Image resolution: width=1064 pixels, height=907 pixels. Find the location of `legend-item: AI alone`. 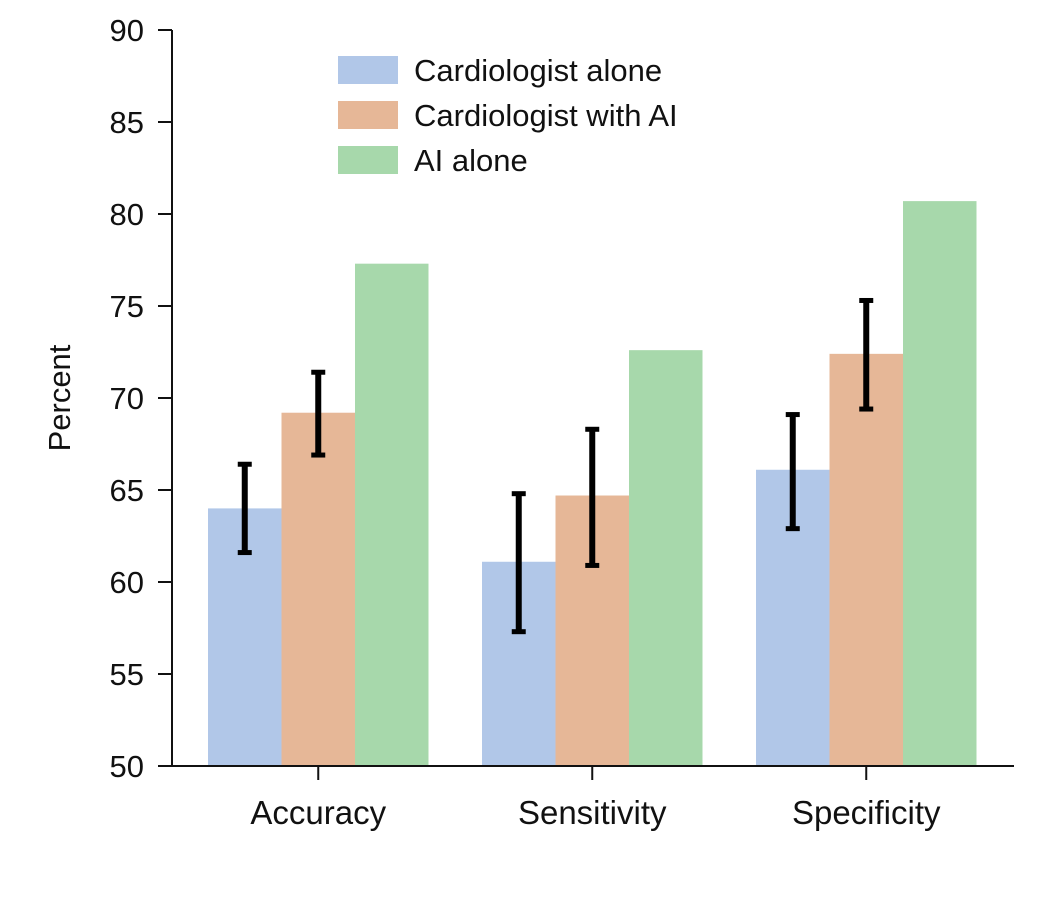

legend-item: AI alone is located at coordinates (433, 160).